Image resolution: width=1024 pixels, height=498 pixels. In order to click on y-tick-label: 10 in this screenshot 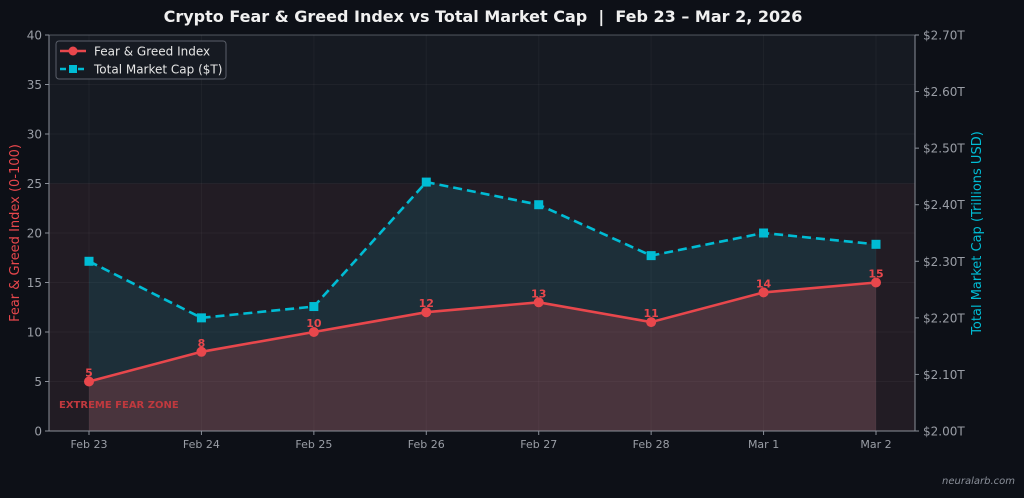, I will do `click(34, 333)`.